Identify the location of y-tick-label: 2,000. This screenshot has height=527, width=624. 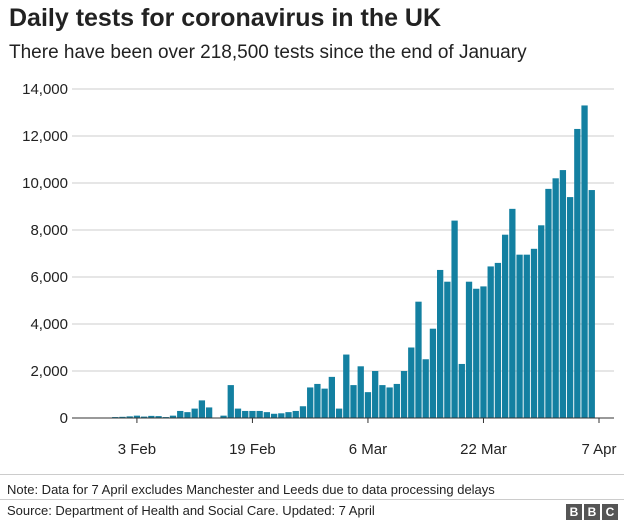
(49, 371).